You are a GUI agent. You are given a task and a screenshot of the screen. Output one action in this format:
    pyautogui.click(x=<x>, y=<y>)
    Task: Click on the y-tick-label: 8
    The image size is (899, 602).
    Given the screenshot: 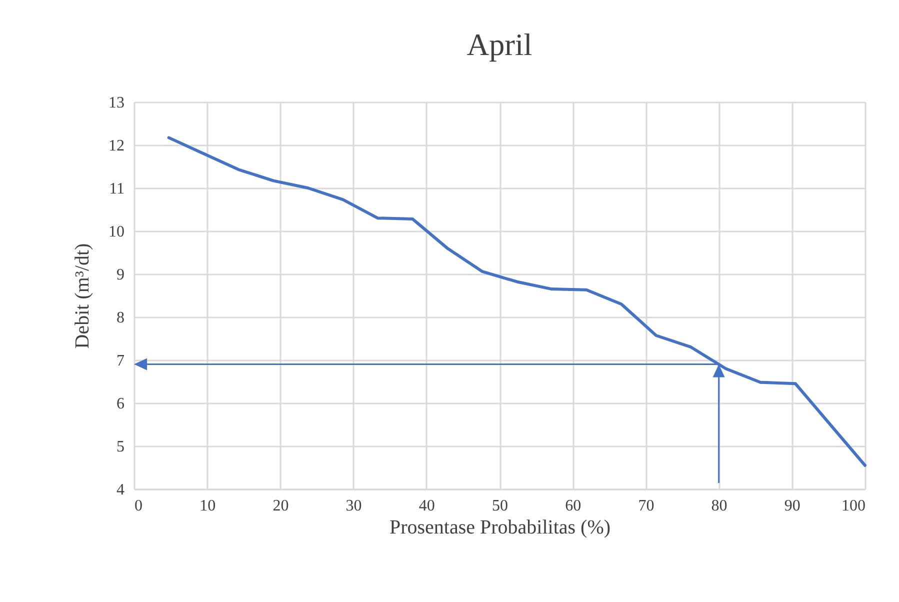 What is the action you would take?
    pyautogui.click(x=120, y=318)
    